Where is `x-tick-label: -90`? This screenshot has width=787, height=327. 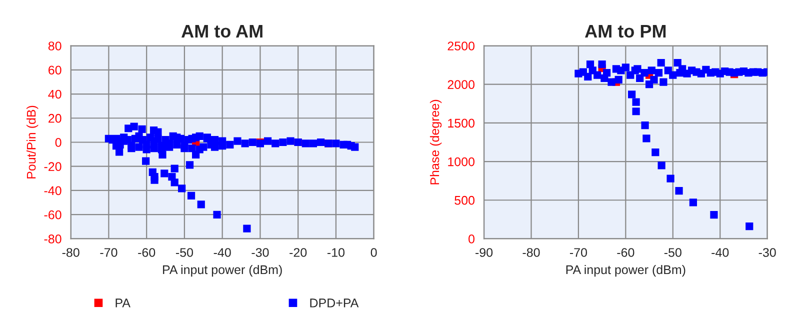
x-tick-label: -90 is located at coordinates (484, 252).